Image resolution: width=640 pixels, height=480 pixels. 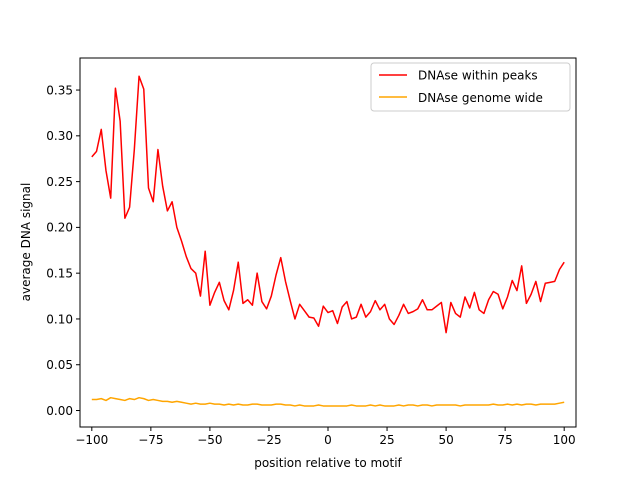 What do you see at coordinates (59, 319) in the screenshot?
I see `y-tick-label: 0.10` at bounding box center [59, 319].